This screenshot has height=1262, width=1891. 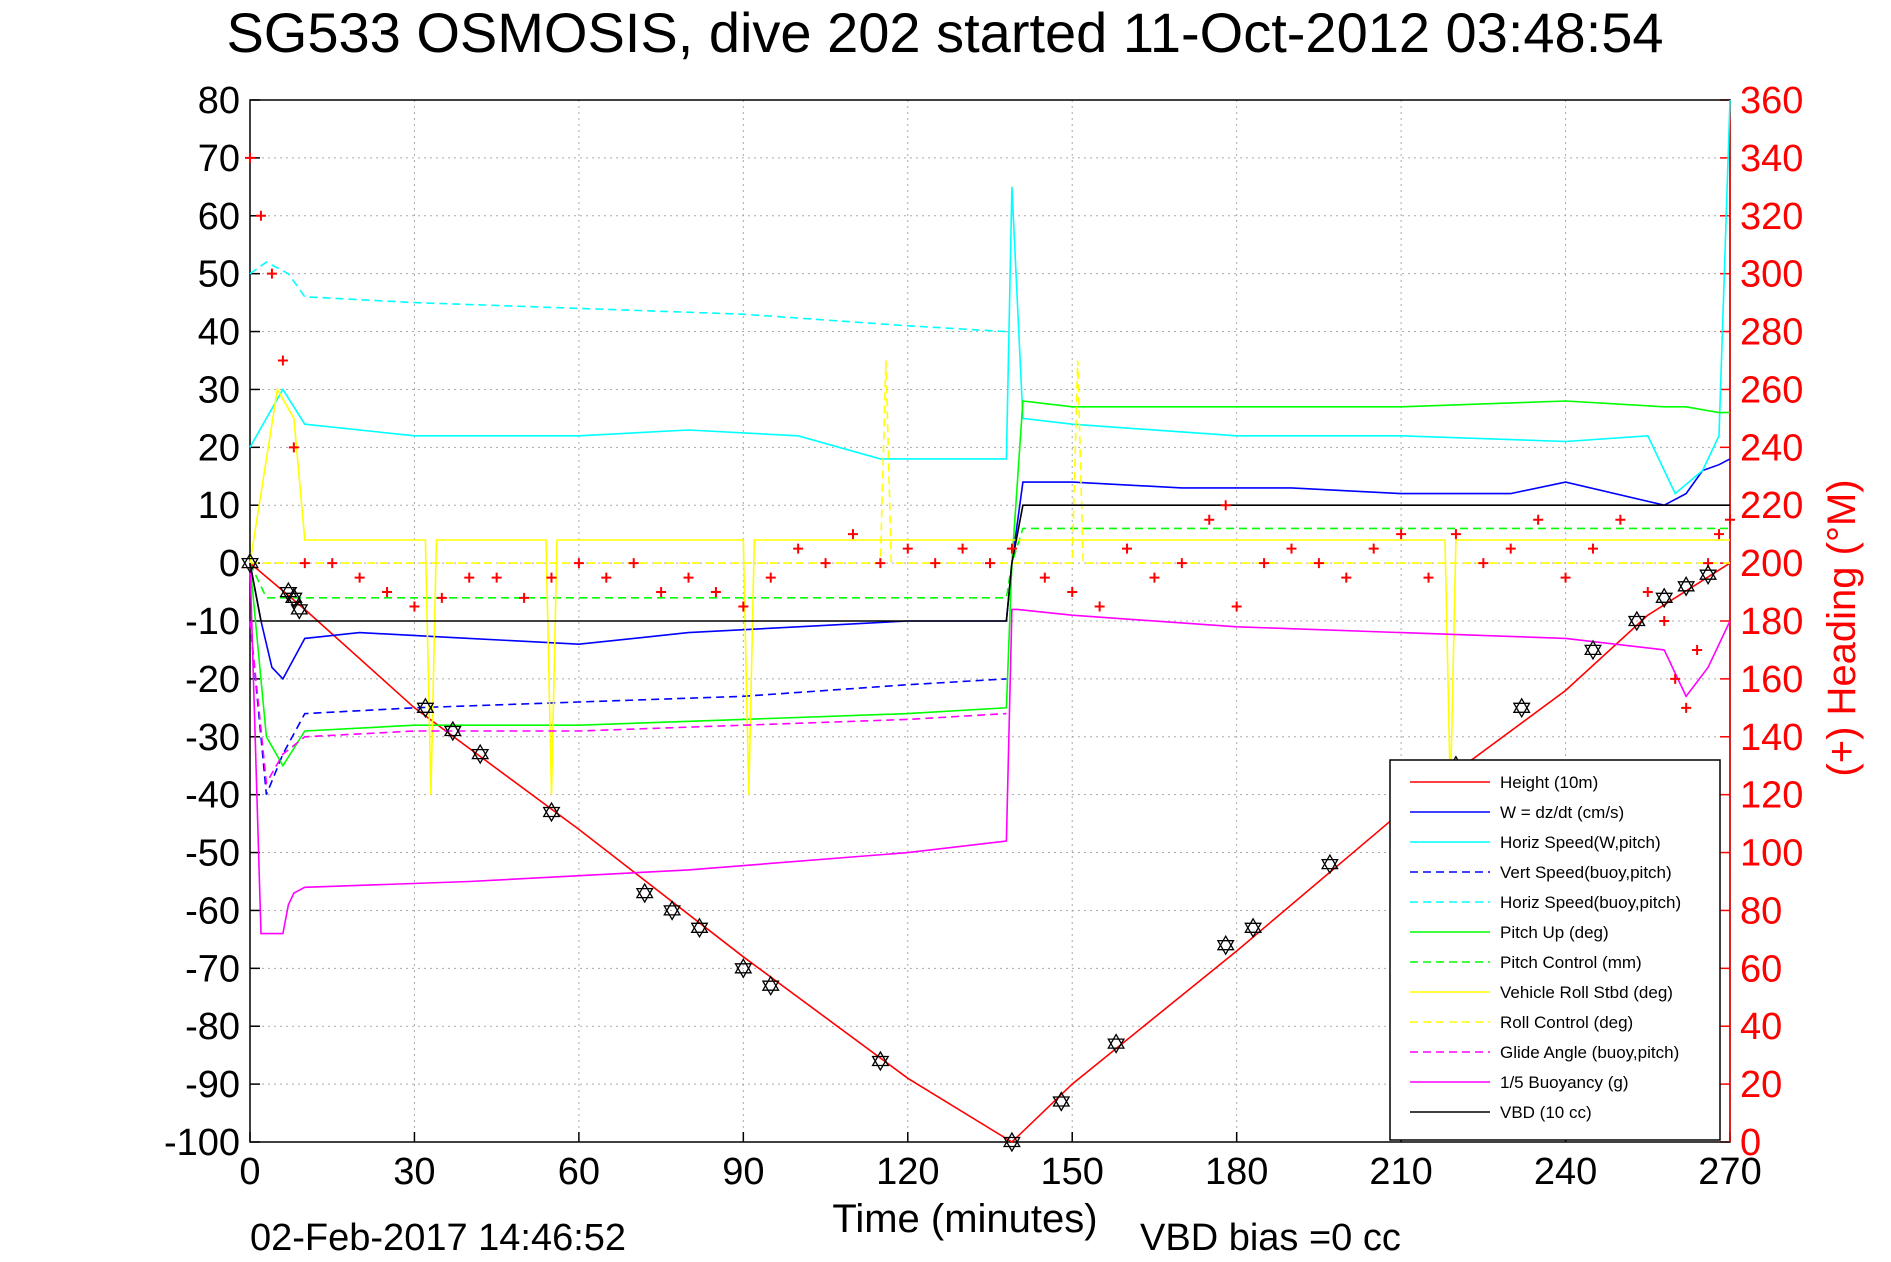 What do you see at coordinates (1072, 1172) in the screenshot?
I see `x-tick-label: 150` at bounding box center [1072, 1172].